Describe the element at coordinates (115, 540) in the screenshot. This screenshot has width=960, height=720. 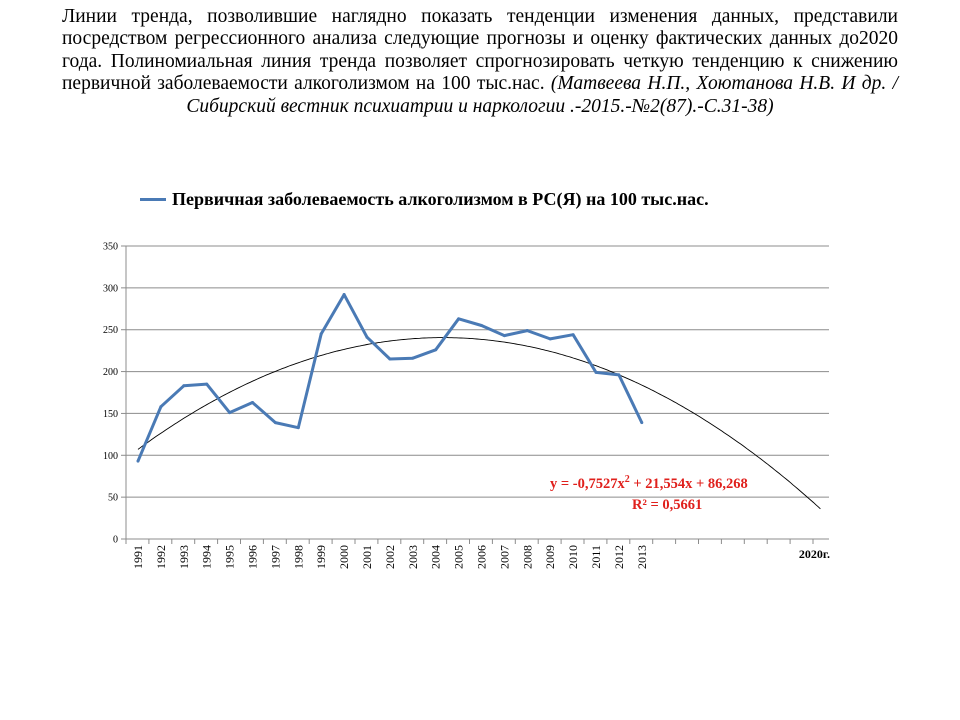
I see `y-tick-label: 0` at that location.